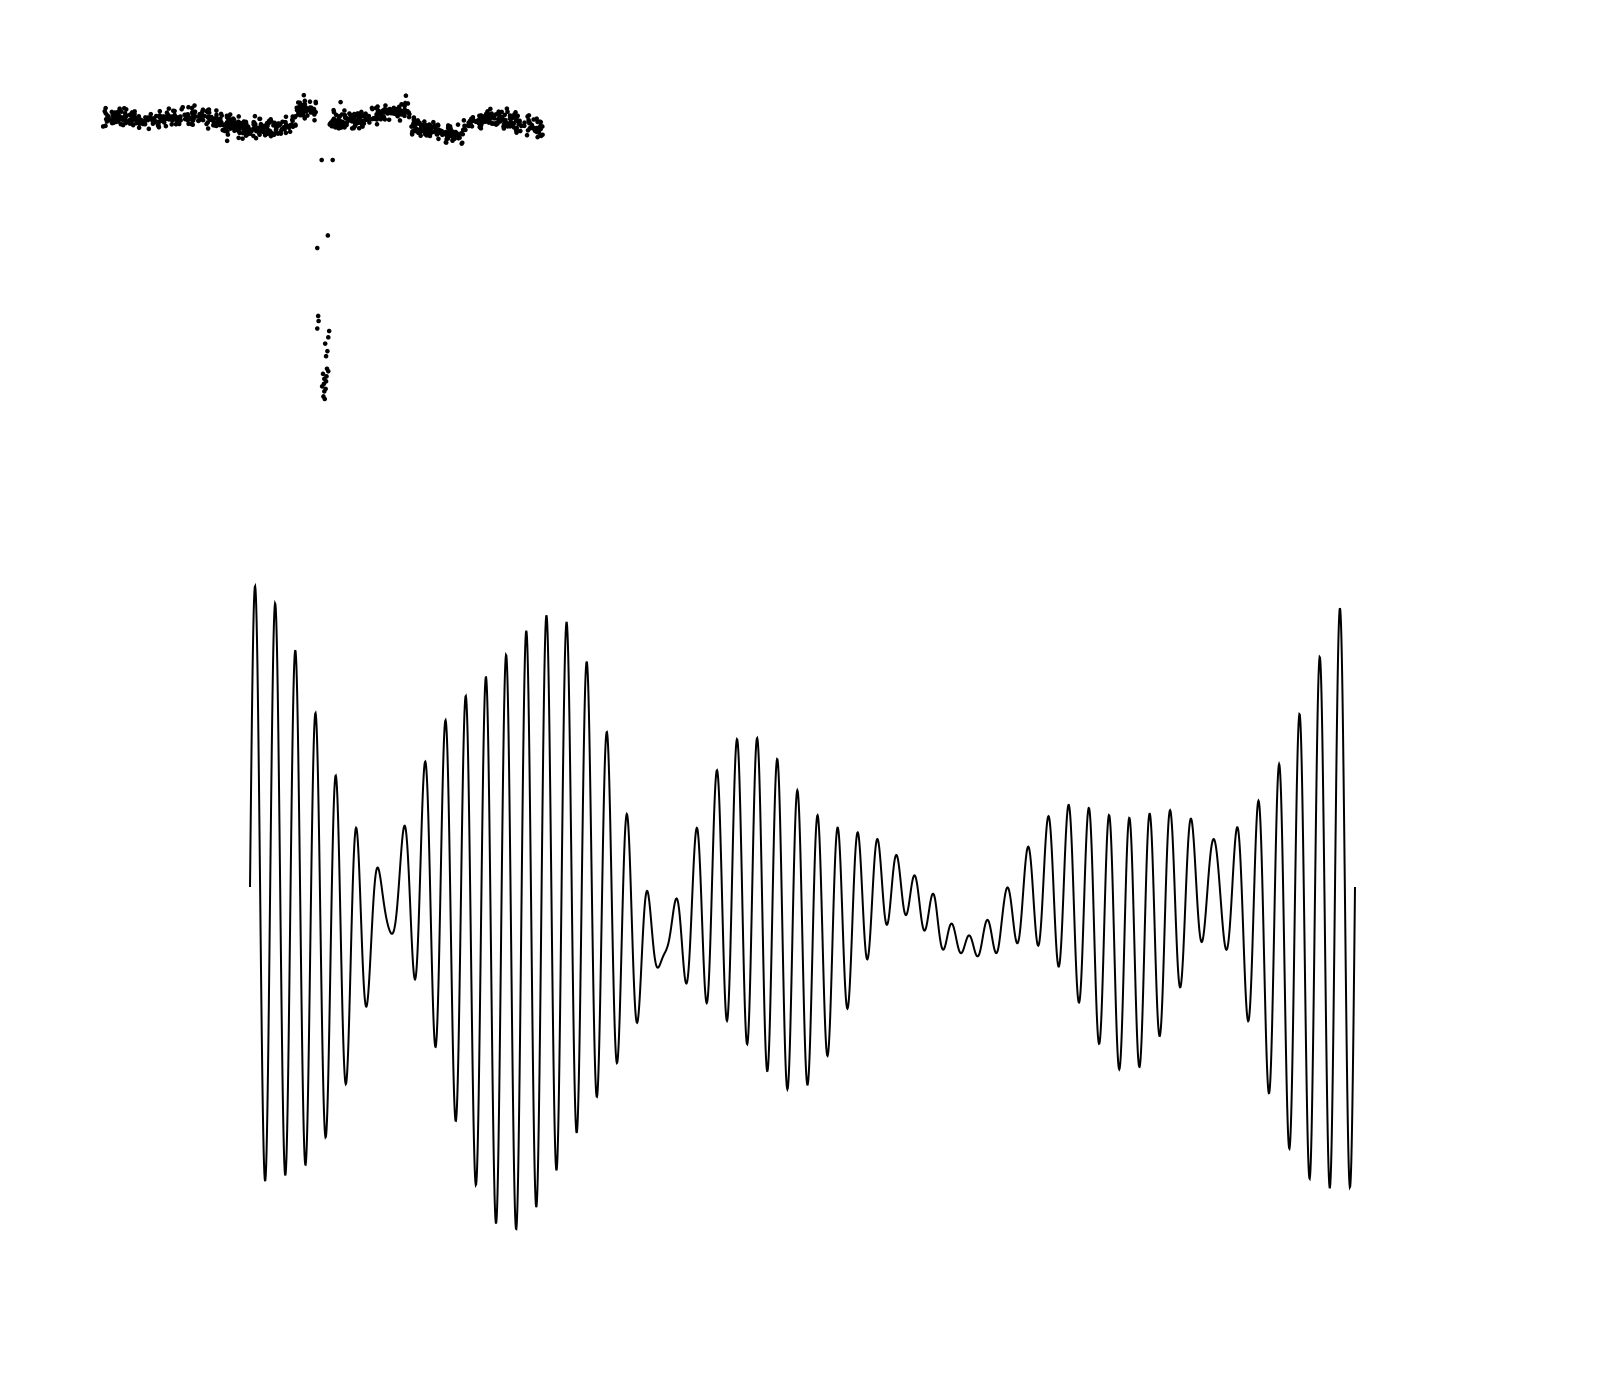 The image size is (1600, 1380). I want to click on scatter-series, so click(322, 247).